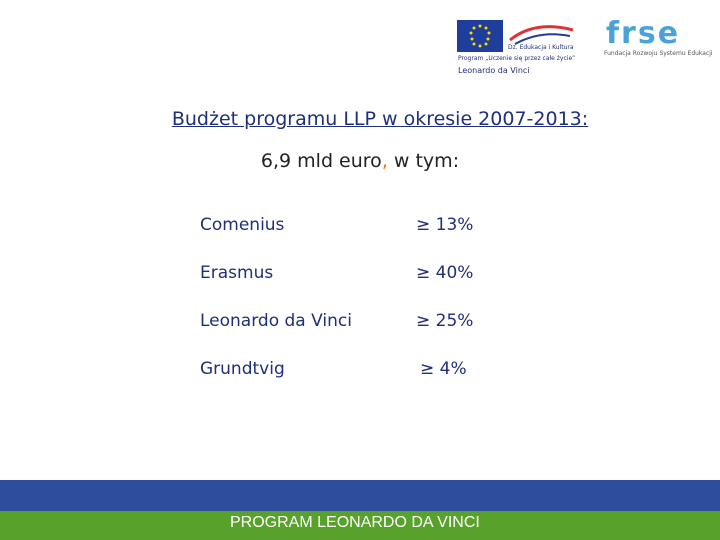 Image resolution: width=720 pixels, height=540 pixels. Describe the element at coordinates (242, 369) in the screenshot. I see `program-name: Grundtvig` at that location.